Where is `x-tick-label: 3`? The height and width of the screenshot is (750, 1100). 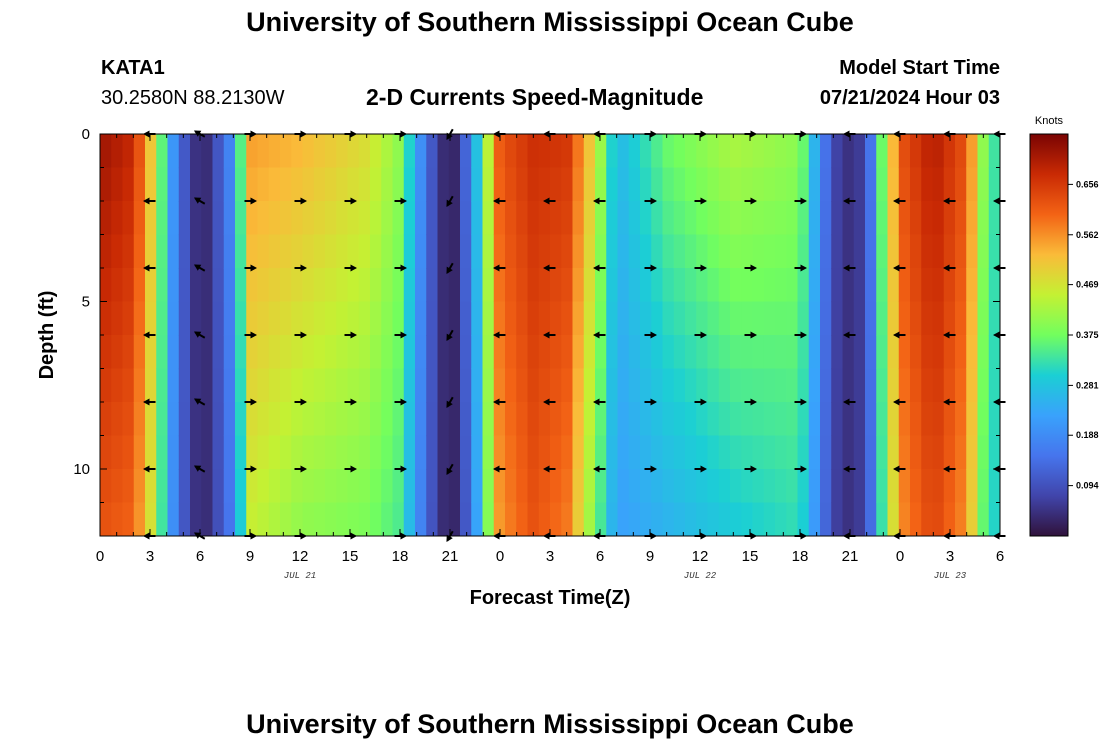 x-tick-label: 3 is located at coordinates (550, 556).